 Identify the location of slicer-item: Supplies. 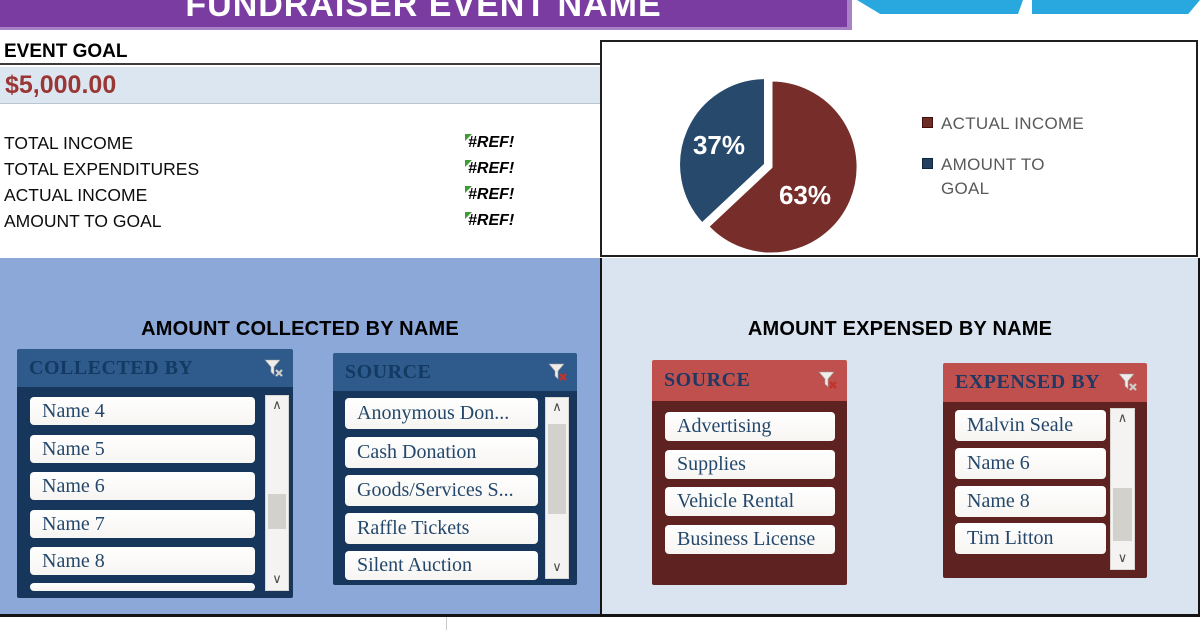
(750, 464).